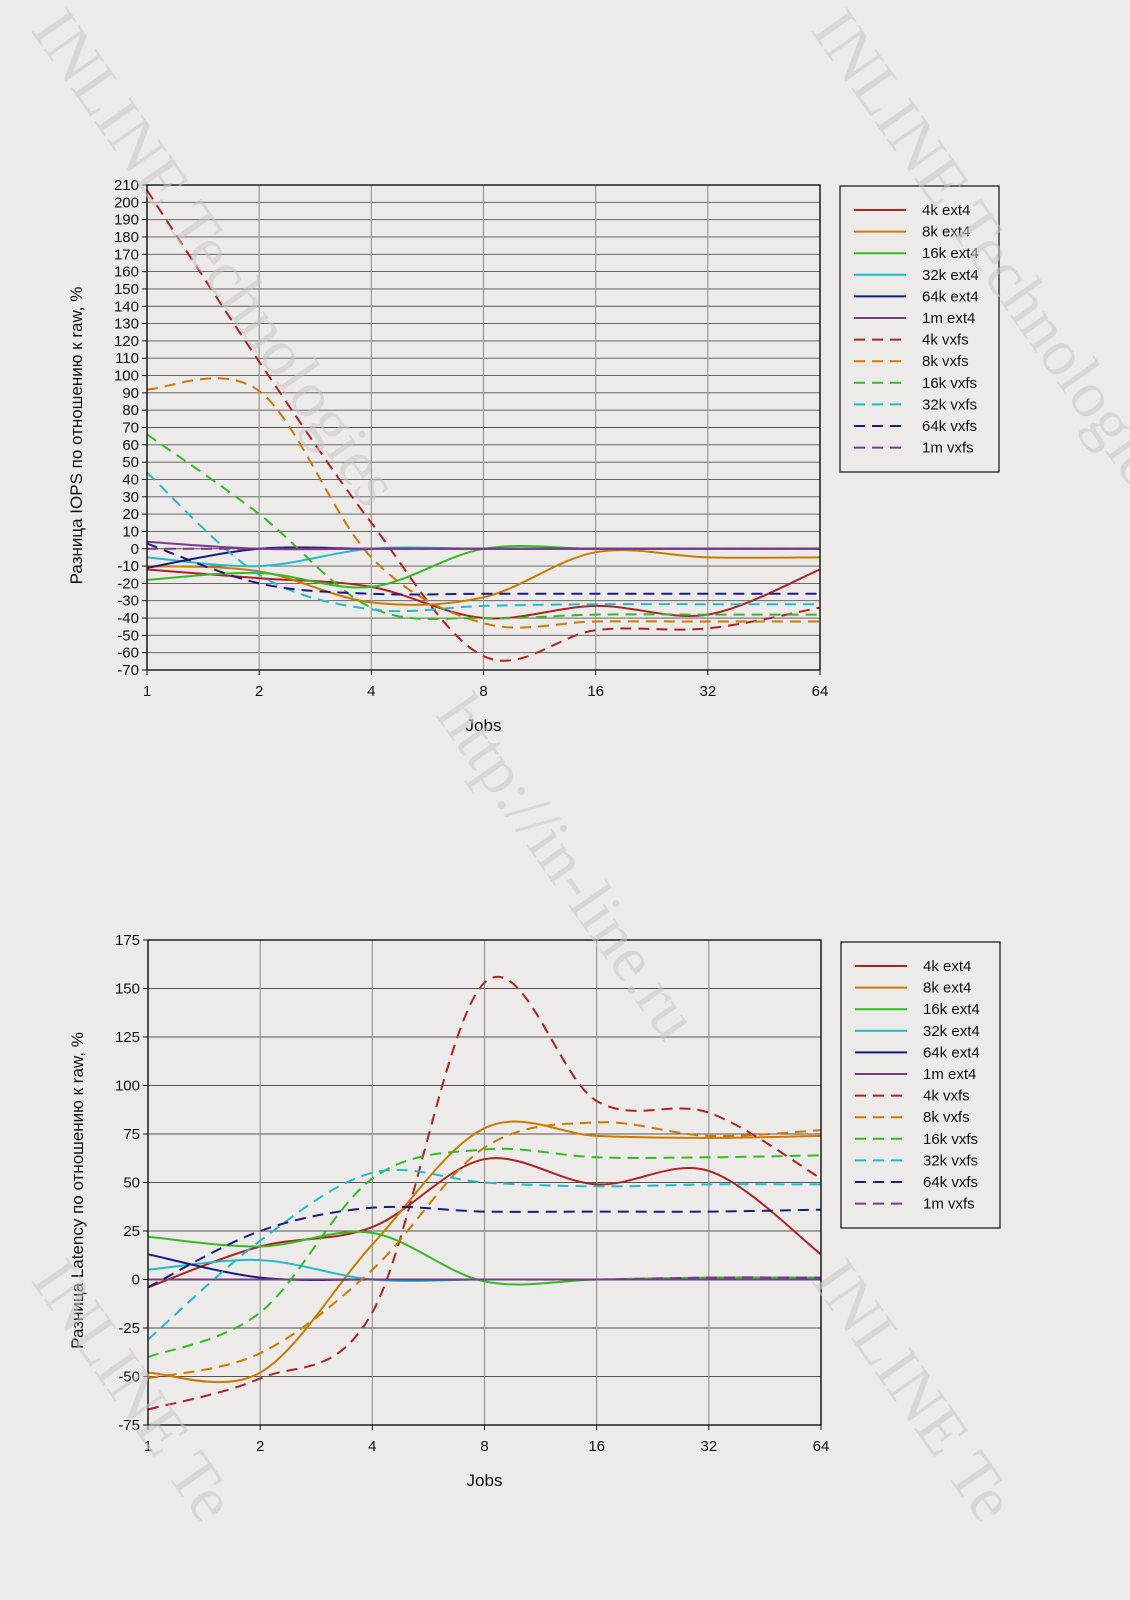 This screenshot has height=1600, width=1130. I want to click on y-tick-label: 180, so click(126, 237).